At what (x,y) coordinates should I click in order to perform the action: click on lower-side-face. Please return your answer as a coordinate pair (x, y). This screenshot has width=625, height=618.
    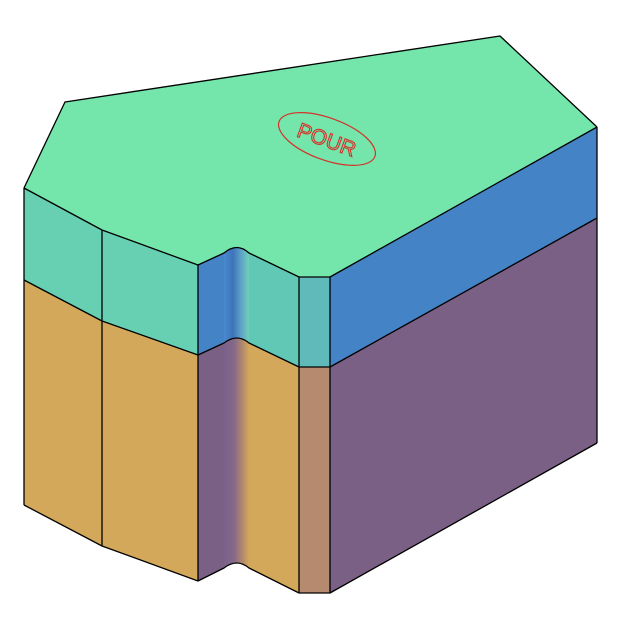
    Looking at the image, I should click on (314, 480).